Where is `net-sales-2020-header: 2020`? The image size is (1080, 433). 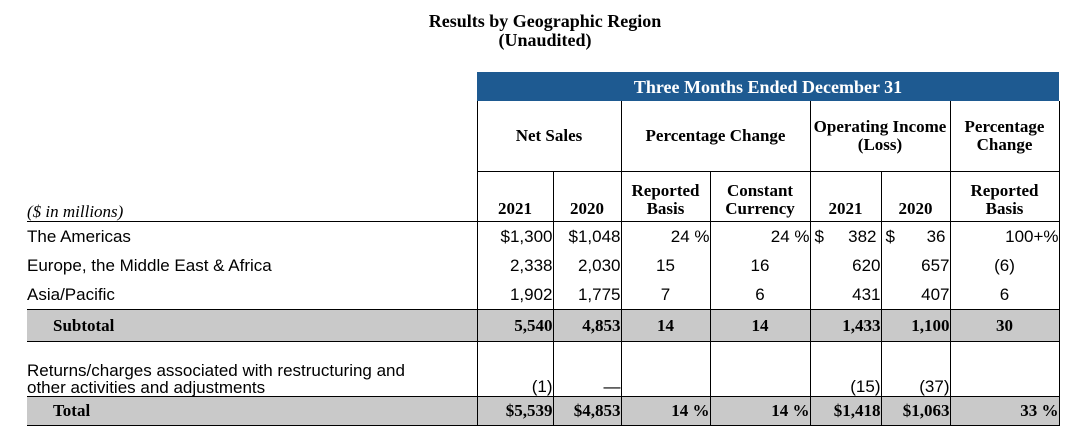
net-sales-2020-header: 2020 is located at coordinates (586, 196).